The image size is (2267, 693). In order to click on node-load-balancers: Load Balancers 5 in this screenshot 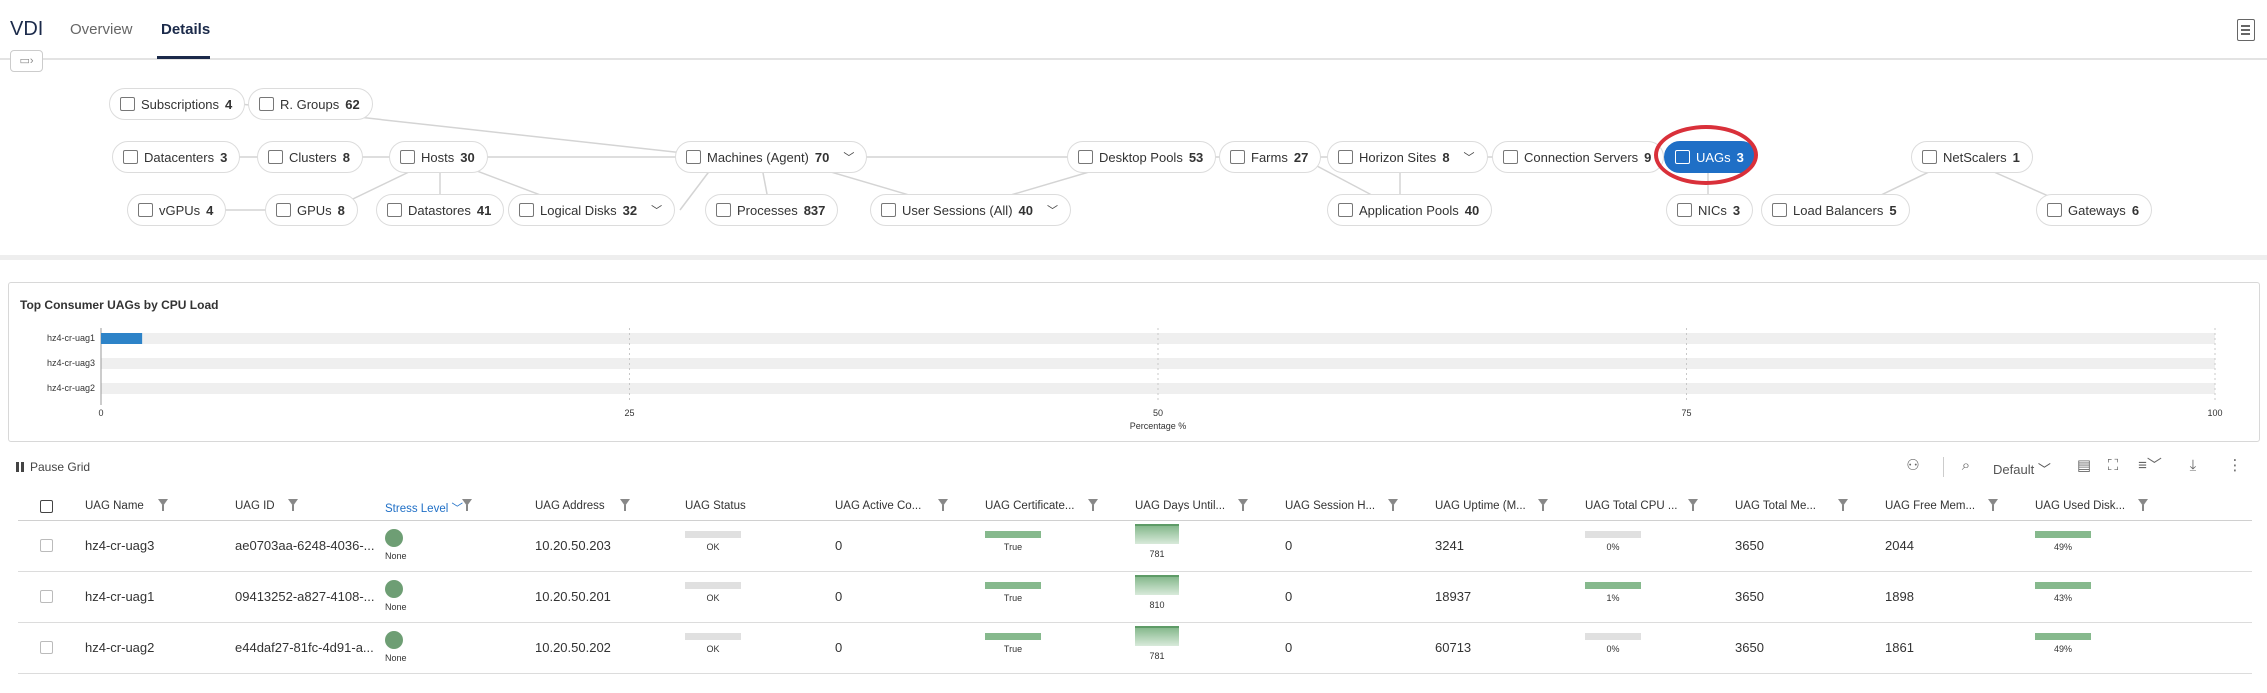, I will do `click(1835, 210)`.